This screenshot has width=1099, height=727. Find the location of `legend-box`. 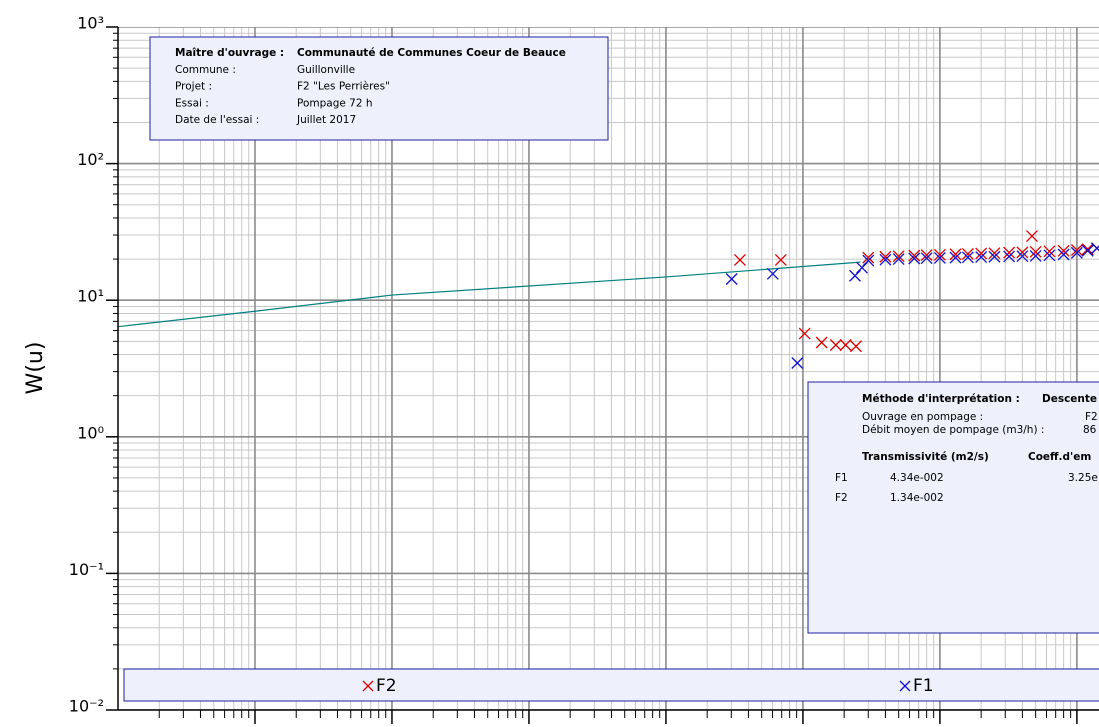

legend-box is located at coordinates (611, 685).